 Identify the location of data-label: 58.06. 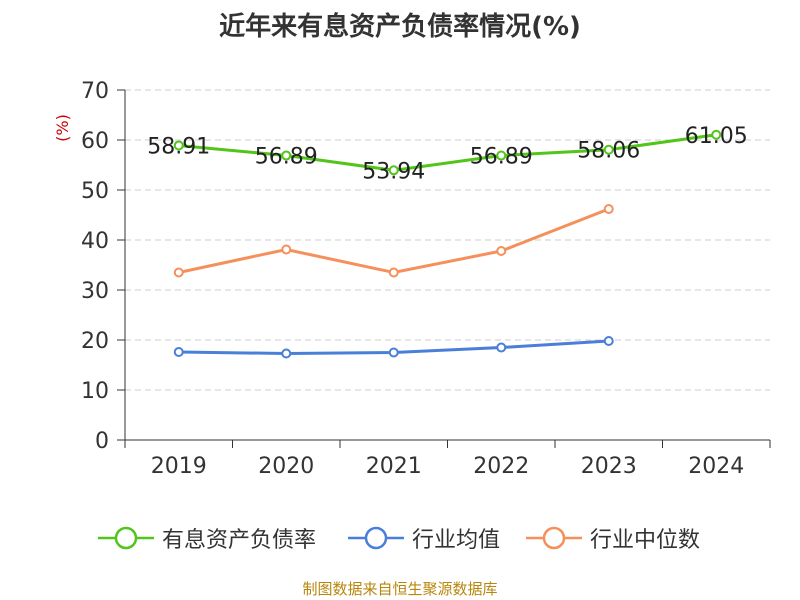
(608, 151).